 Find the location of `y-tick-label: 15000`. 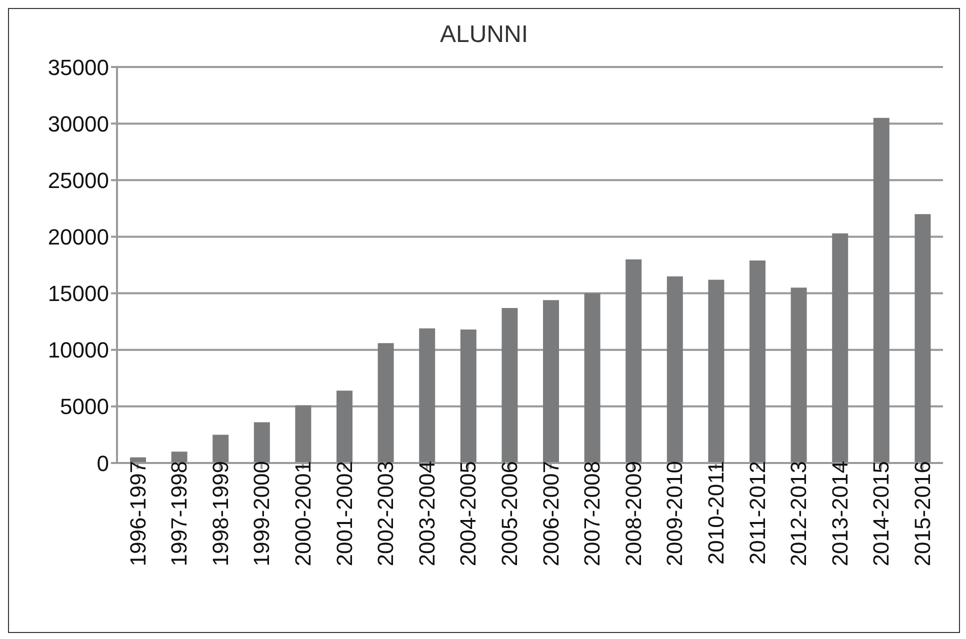

y-tick-label: 15000 is located at coordinates (78, 293).